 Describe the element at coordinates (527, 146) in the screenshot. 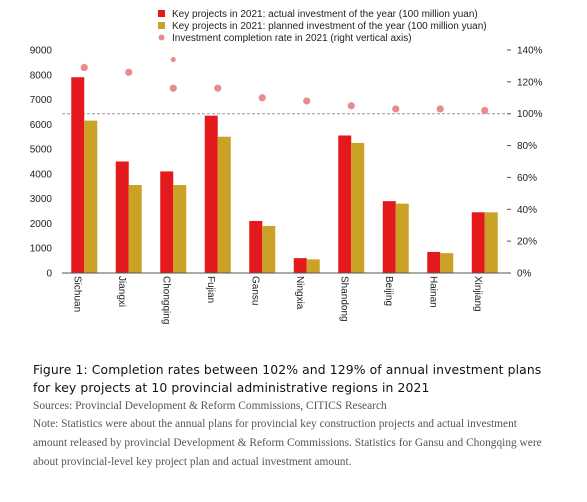

I see `y-right-tick-label: 80%` at that location.